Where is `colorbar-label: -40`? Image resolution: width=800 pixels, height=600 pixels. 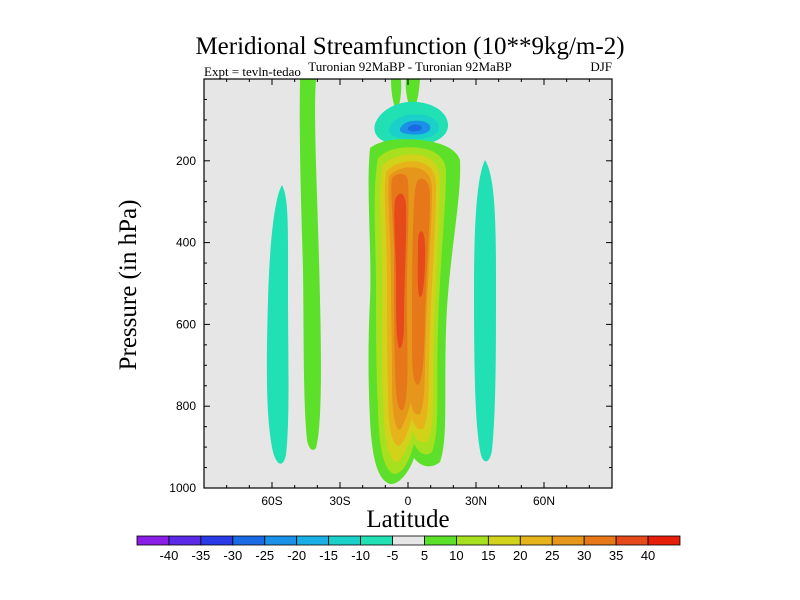 colorbar-label: -40 is located at coordinates (169, 555).